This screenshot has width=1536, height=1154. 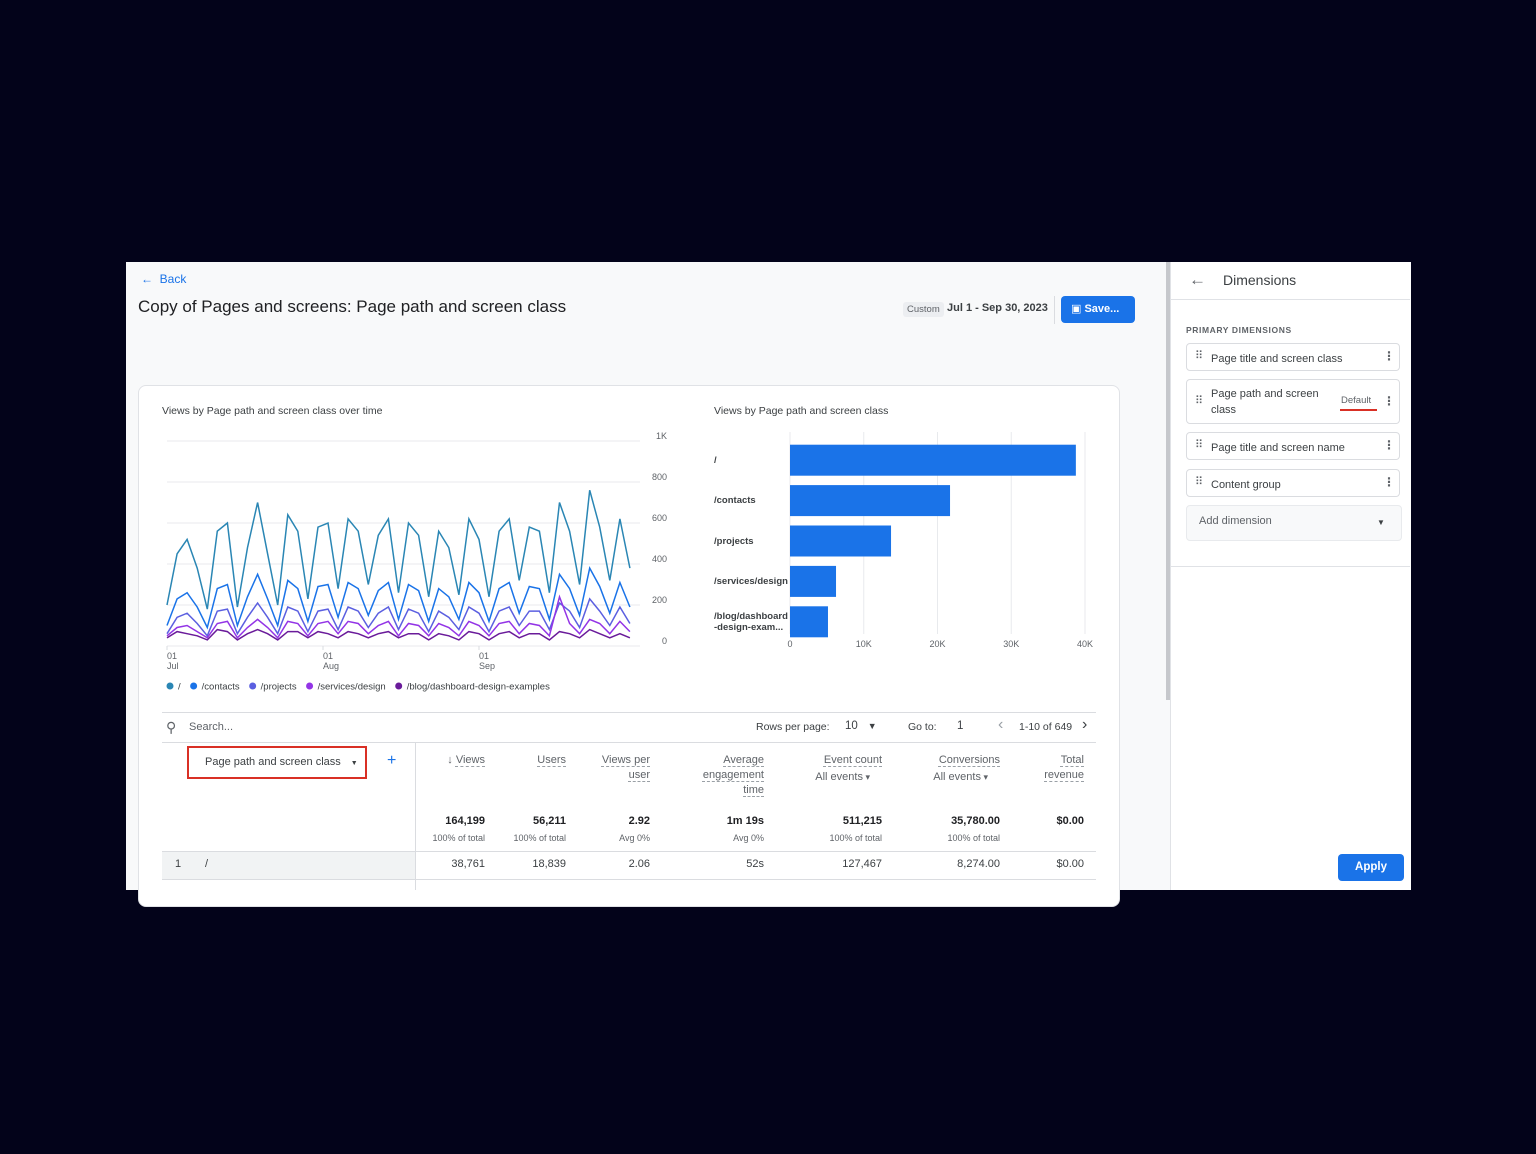 What do you see at coordinates (470, 760) in the screenshot?
I see `column-label: Views` at bounding box center [470, 760].